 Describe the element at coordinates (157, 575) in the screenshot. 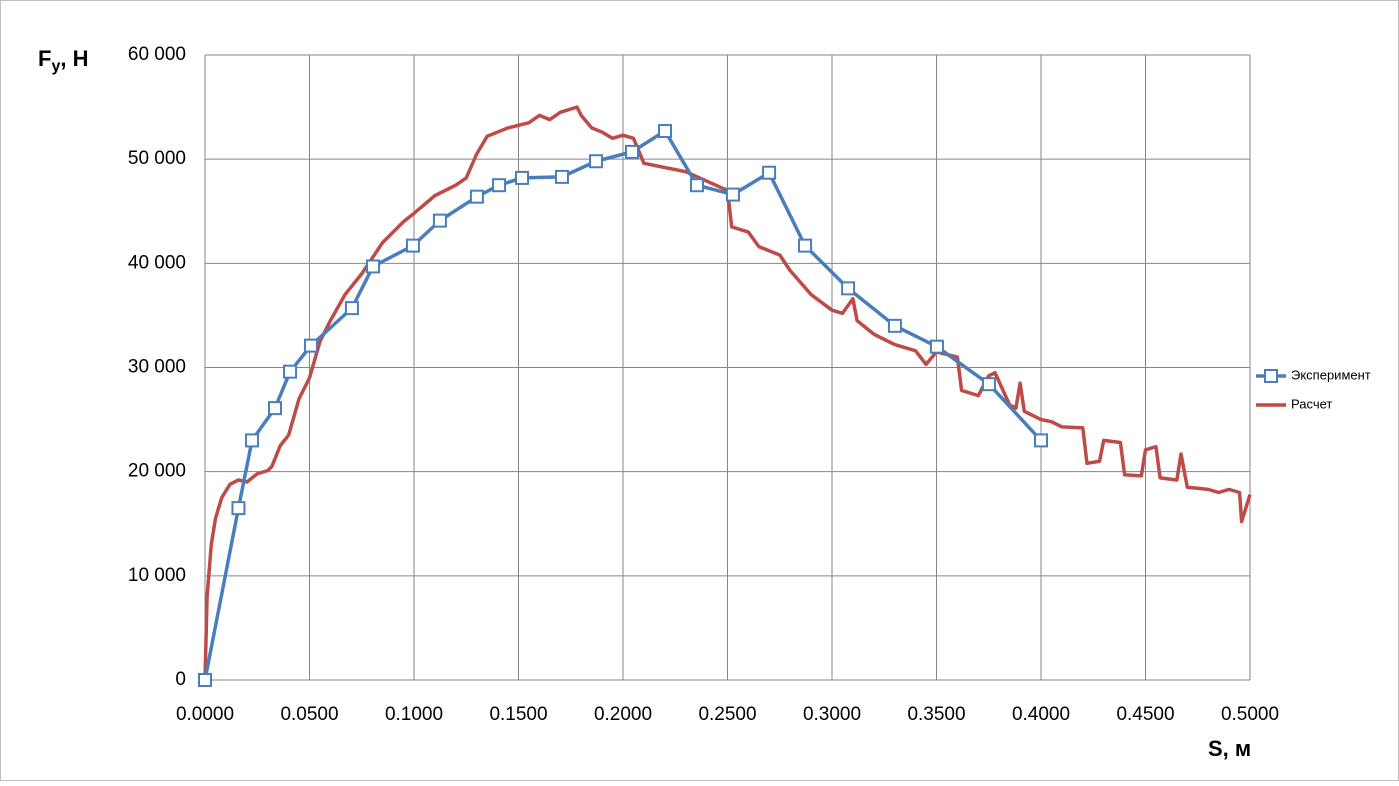

I see `y-tick-label: 10 000` at that location.